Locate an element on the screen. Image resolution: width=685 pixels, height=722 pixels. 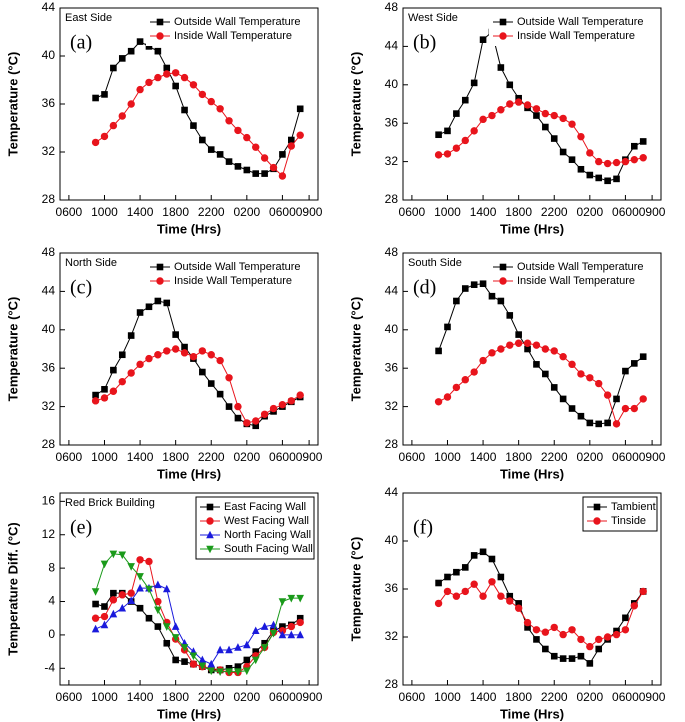
x-tick-label: 0900 is located at coordinates (309, 457).